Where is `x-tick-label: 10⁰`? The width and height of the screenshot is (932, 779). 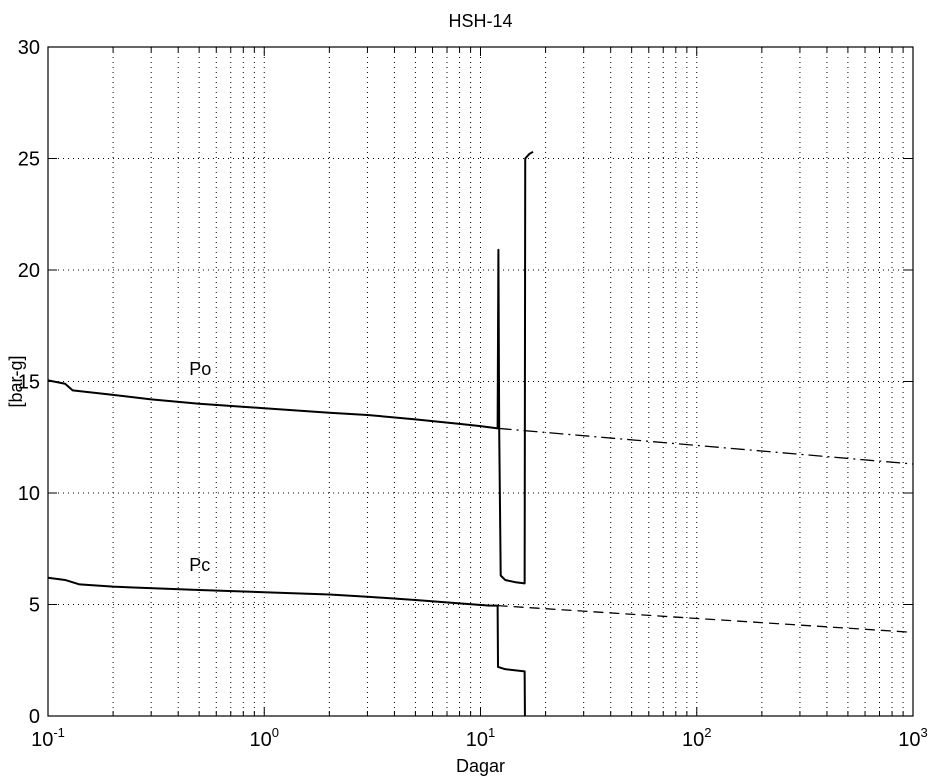 x-tick-label: 10⁰ is located at coordinates (264, 738).